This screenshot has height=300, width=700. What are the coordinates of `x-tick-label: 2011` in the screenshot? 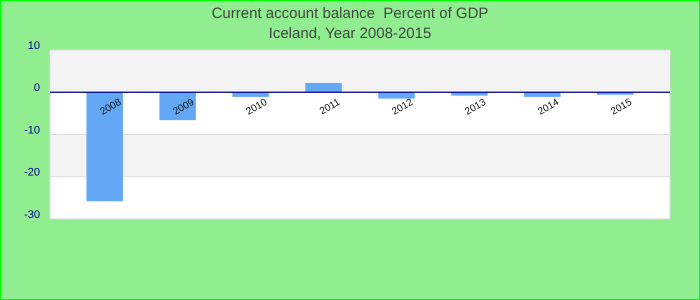 It's located at (330, 107).